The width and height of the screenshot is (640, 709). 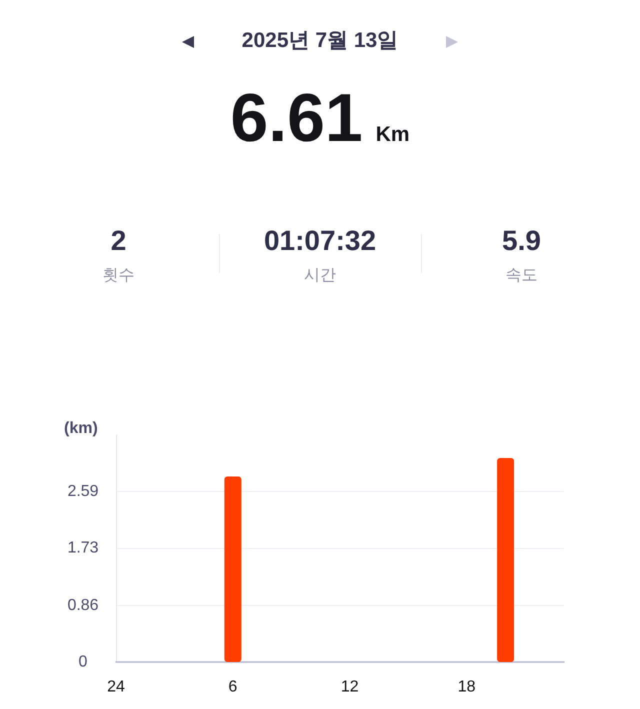 I want to click on y-tick-label: 1.73, so click(x=83, y=548).